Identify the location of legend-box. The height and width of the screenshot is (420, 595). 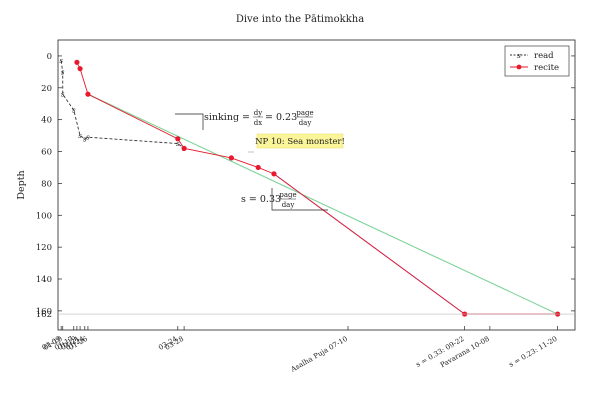
(537, 61).